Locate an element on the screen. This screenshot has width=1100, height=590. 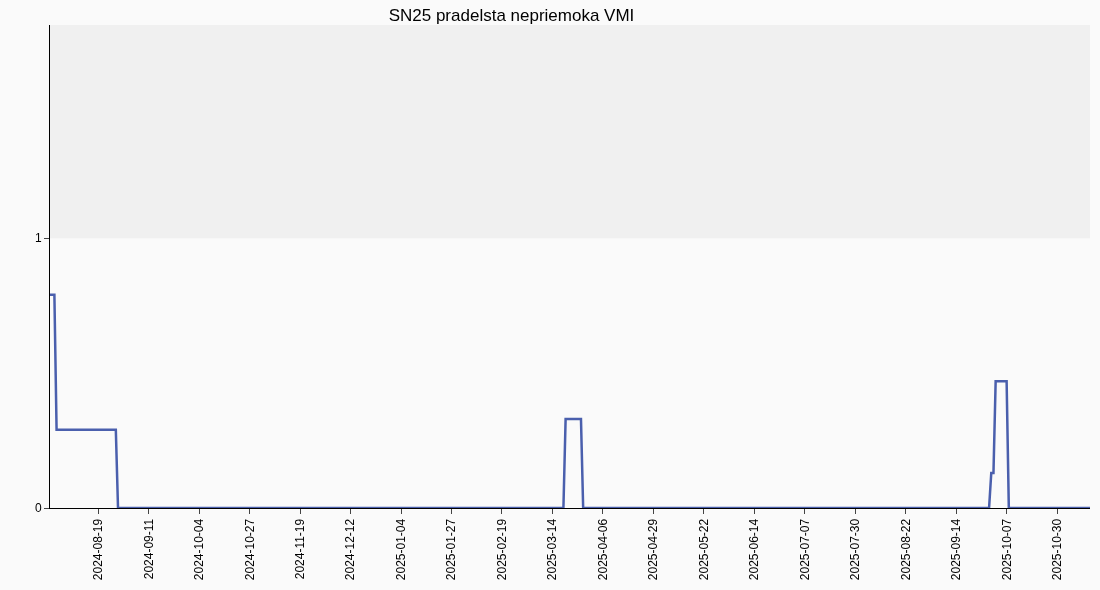
x-tick-label: 2025-06-14 is located at coordinates (754, 549).